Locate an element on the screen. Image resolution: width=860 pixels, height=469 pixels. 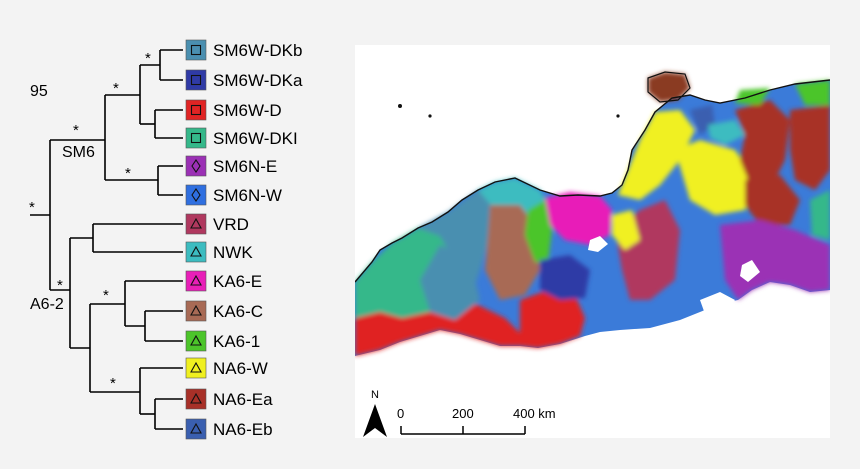
scale-tick-0: 0 is located at coordinates (400, 413).